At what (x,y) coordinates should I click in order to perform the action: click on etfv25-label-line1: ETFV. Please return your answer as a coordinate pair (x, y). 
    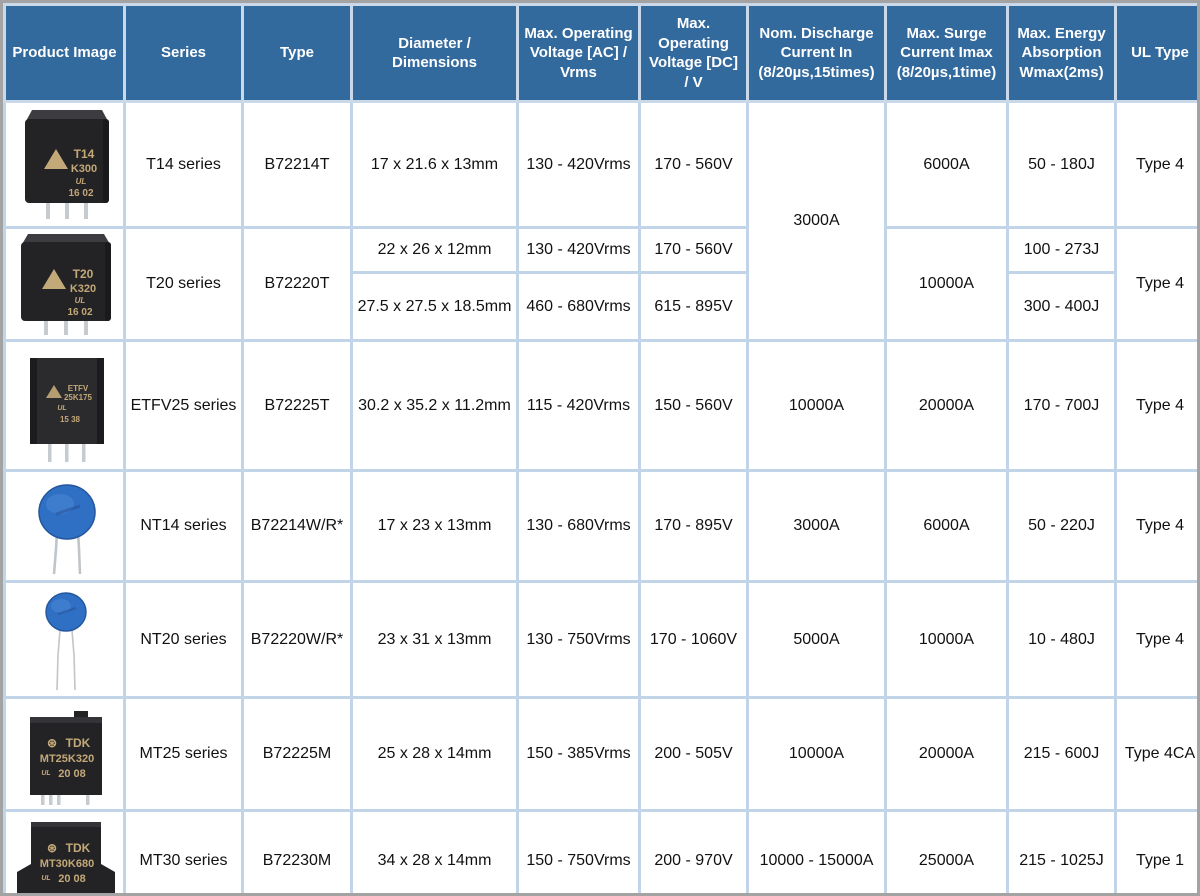
    Looking at the image, I should click on (78, 388).